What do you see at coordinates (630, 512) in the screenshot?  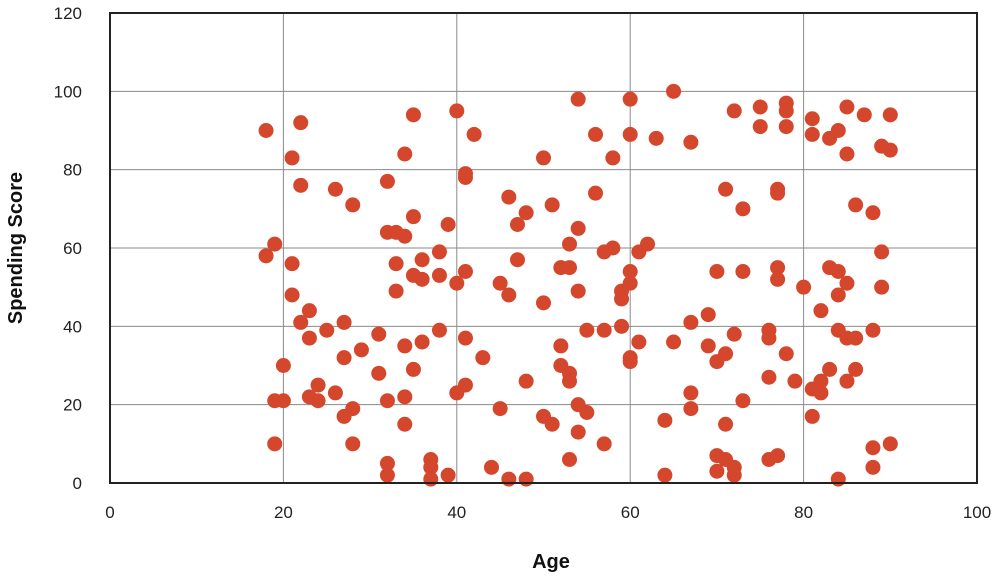 I see `x-tick-label: 60` at bounding box center [630, 512].